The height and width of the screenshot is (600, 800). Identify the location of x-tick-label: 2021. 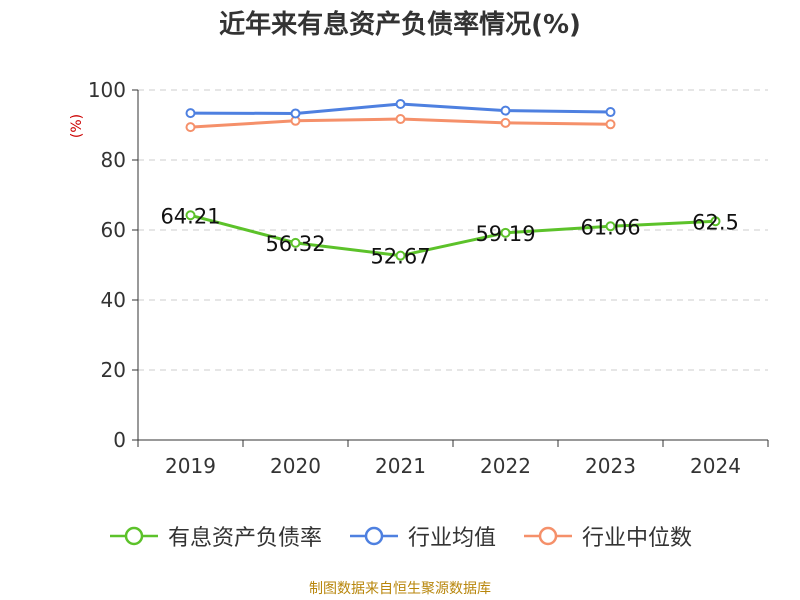
(400, 466).